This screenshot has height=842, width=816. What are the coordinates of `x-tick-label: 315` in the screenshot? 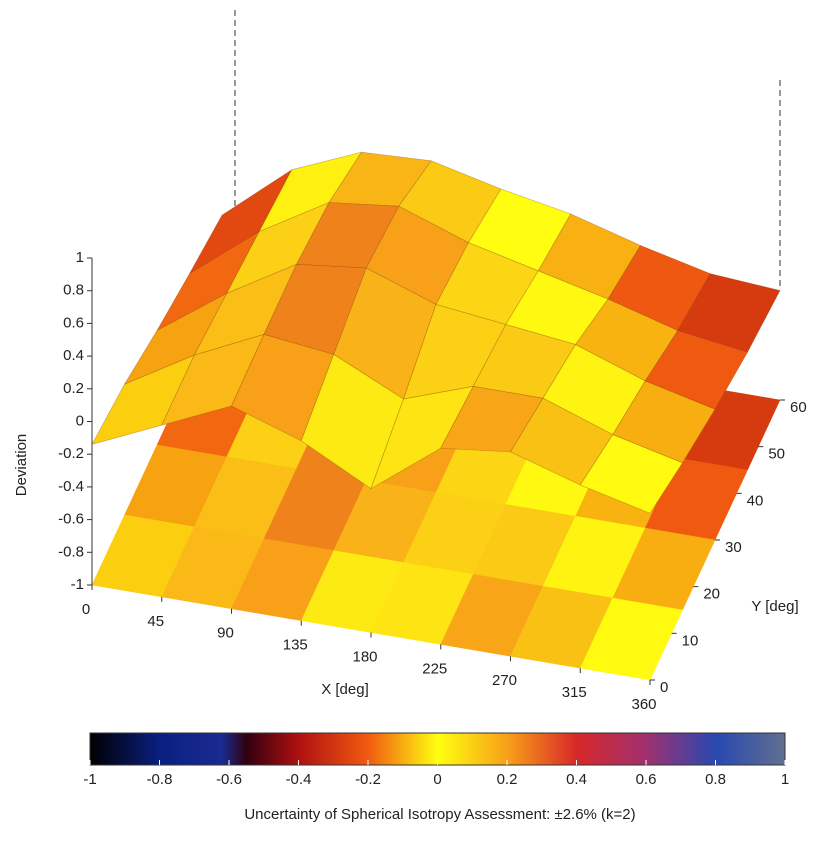 It's located at (574, 692).